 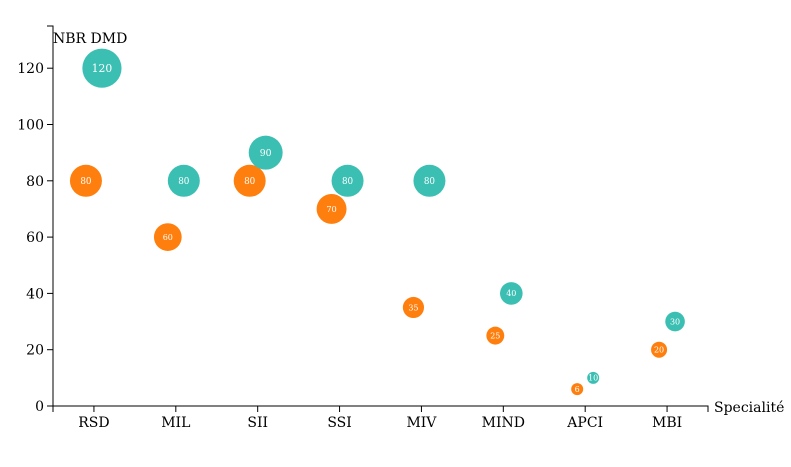 What do you see at coordinates (339, 423) in the screenshot?
I see `x-tick-label: SSI` at bounding box center [339, 423].